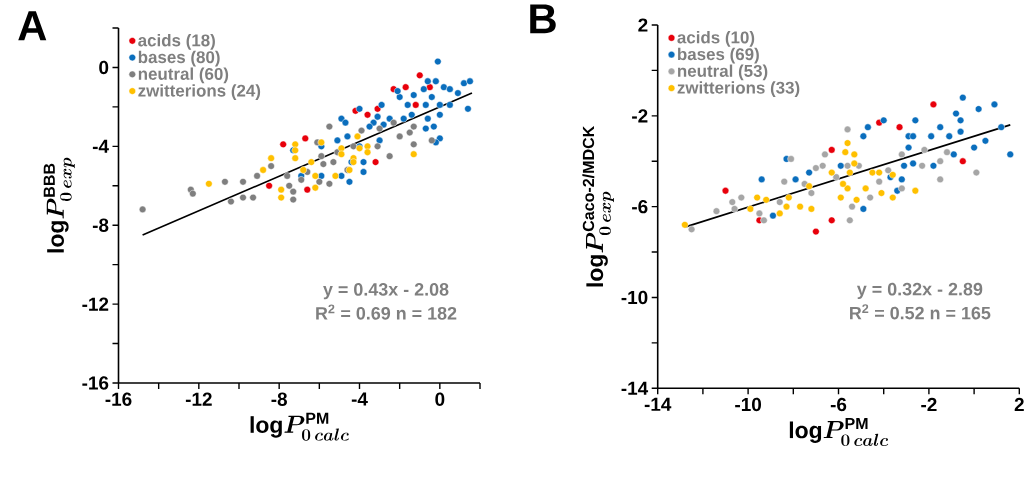  Describe the element at coordinates (640, 206) in the screenshot. I see `y-tick-label: -6` at that location.